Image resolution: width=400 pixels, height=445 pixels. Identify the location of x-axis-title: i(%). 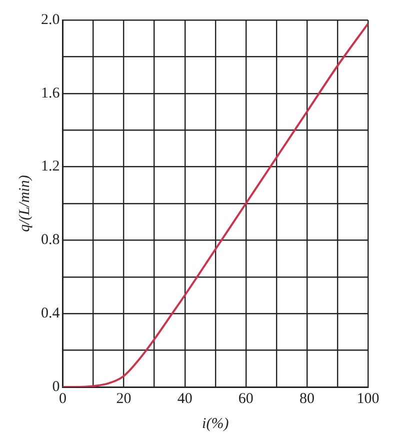
(215, 424).